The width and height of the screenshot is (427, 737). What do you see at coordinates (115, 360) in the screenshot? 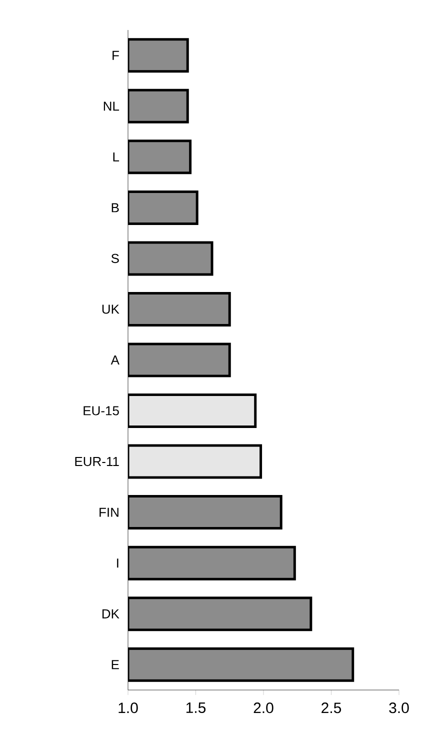
I see `y-tick-label: A` at bounding box center [115, 360].